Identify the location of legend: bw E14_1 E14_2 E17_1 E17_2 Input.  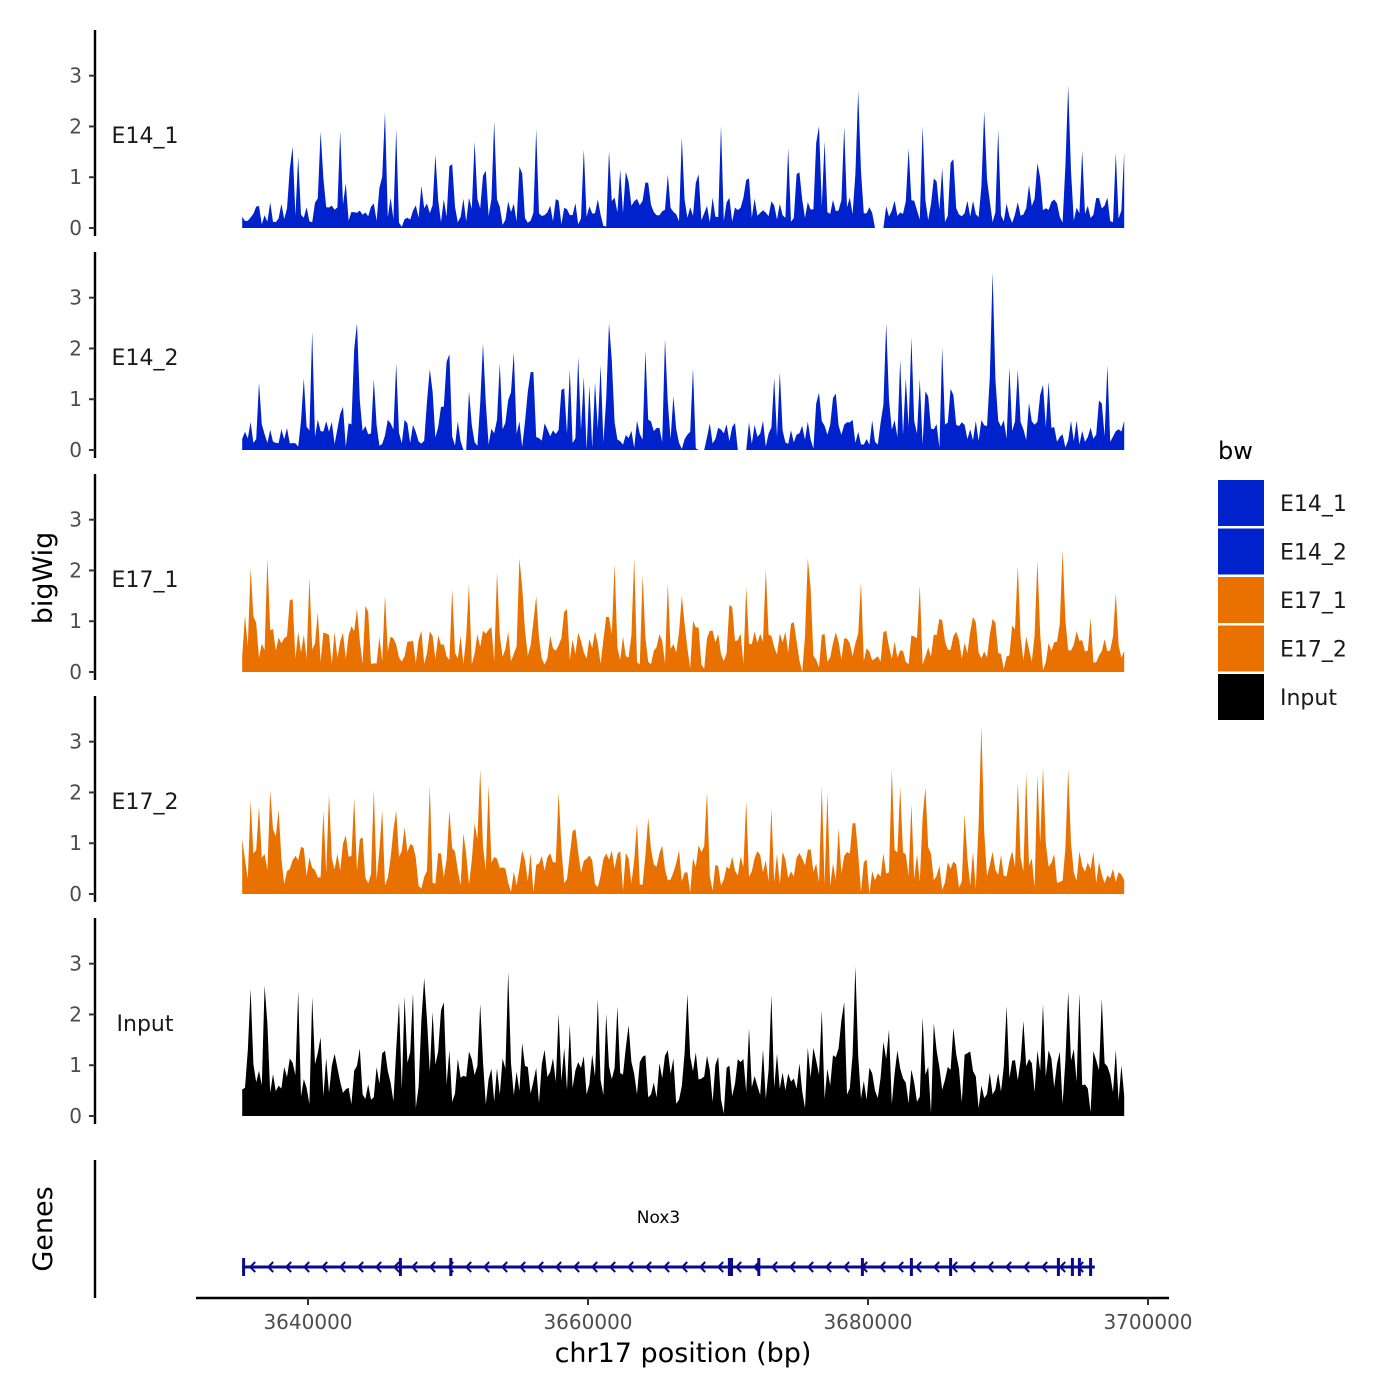
(1282, 578).